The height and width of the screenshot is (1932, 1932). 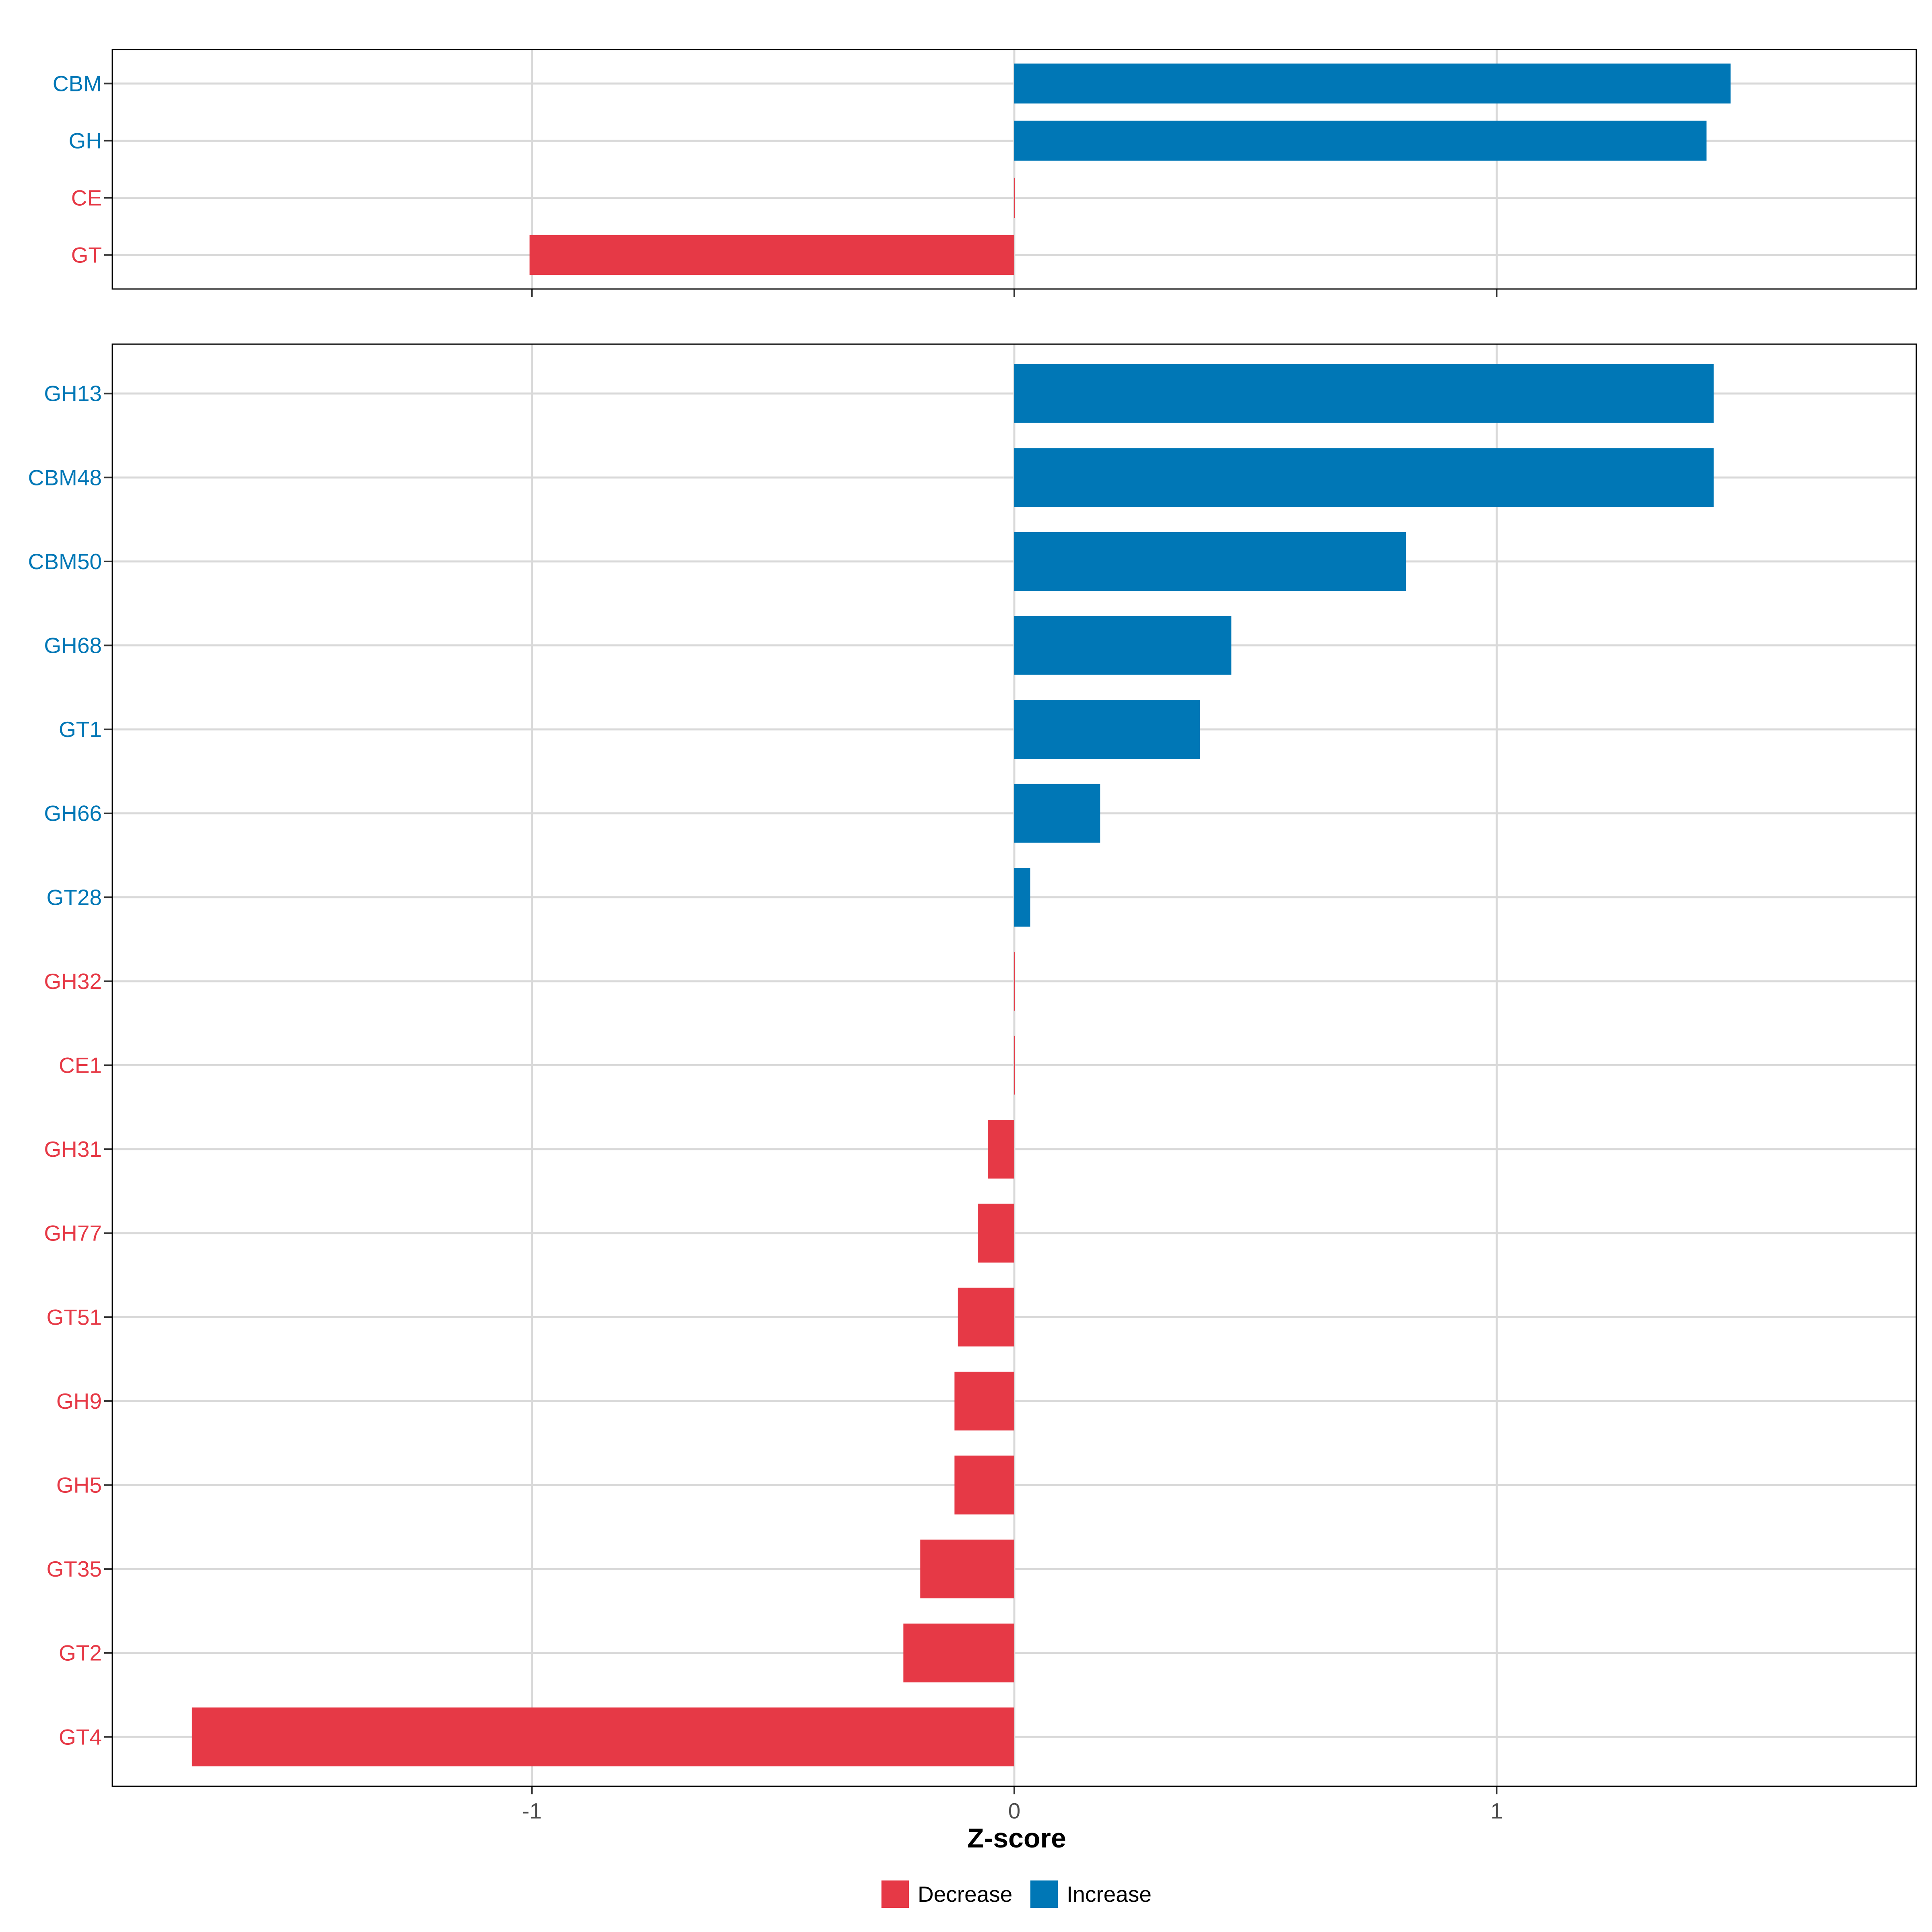 I want to click on category-label-cbm48: CBM48, so click(x=65, y=477).